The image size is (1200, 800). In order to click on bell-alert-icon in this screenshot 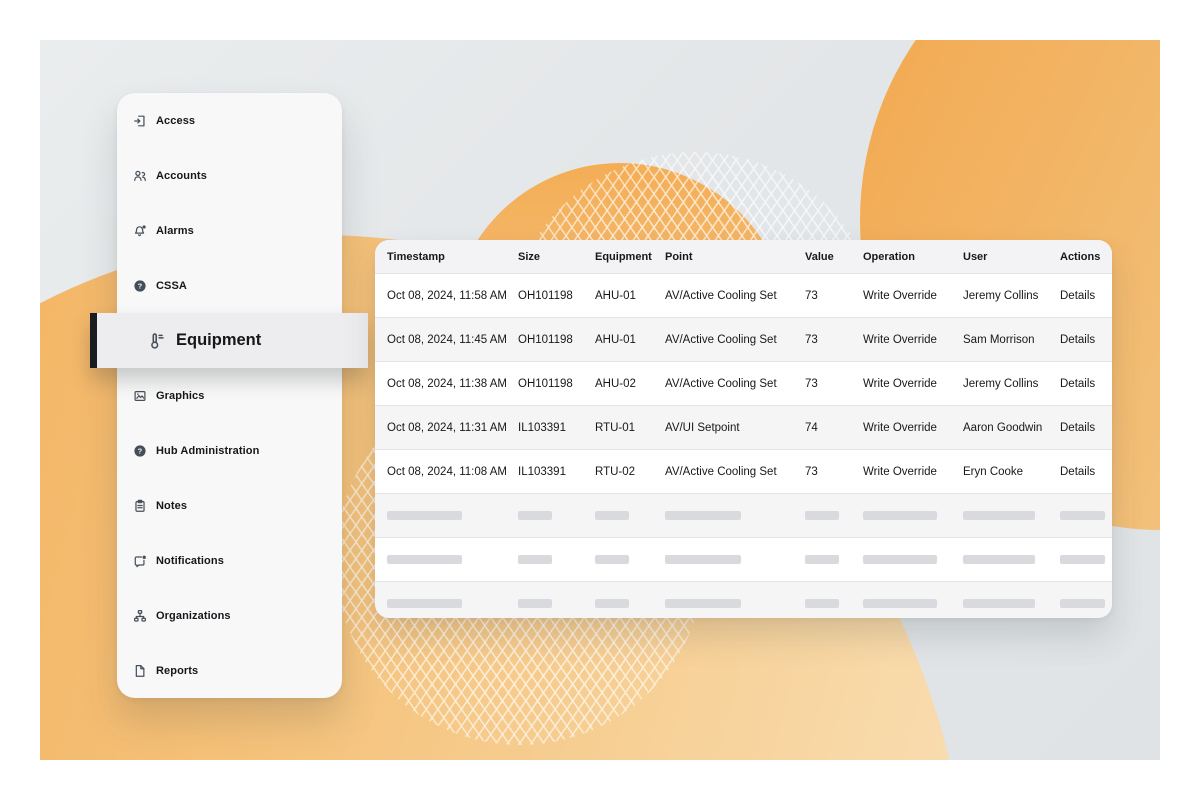, I will do `click(139, 230)`.